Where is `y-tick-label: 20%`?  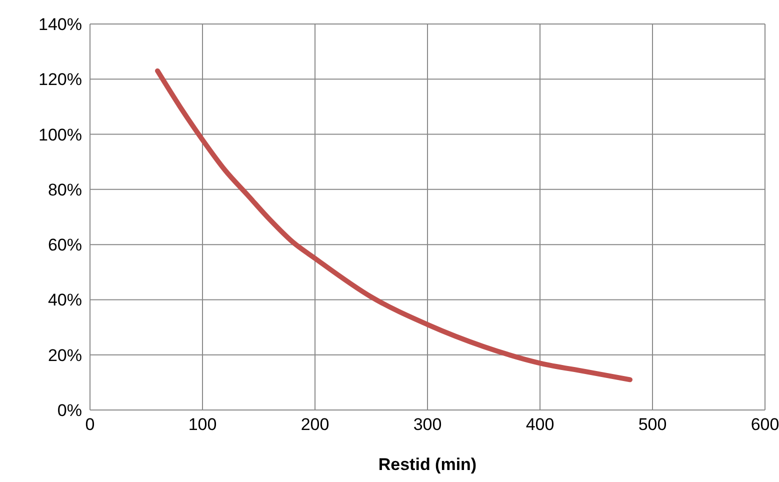 y-tick-label: 20% is located at coordinates (65, 355).